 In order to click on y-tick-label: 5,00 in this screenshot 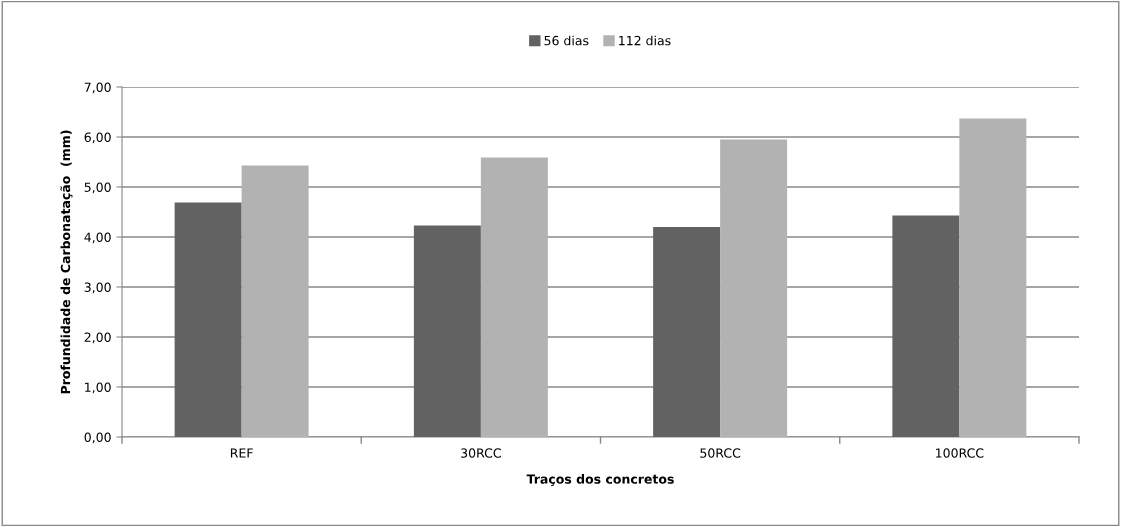, I will do `click(97, 188)`.